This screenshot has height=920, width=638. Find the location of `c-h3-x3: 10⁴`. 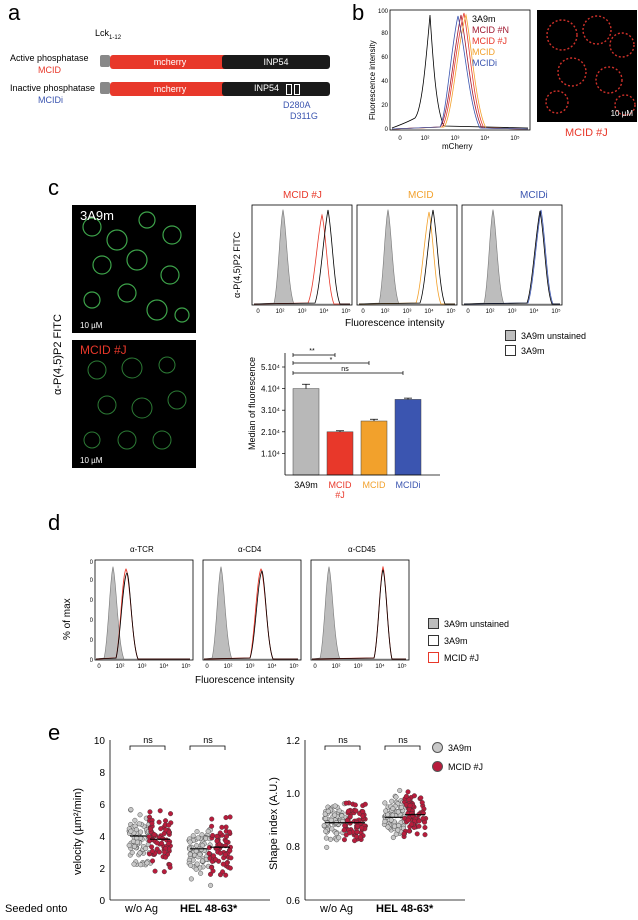

c-h3-x3: 10⁴ is located at coordinates (534, 311).